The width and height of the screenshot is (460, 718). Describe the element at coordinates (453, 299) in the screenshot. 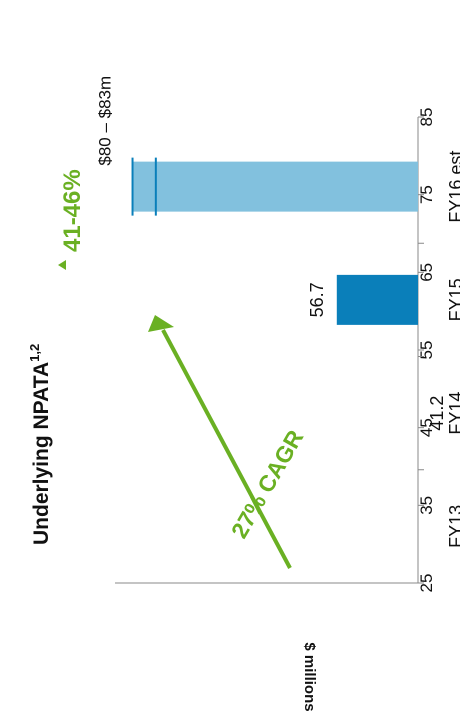

I see `category-label: FY15` at that location.